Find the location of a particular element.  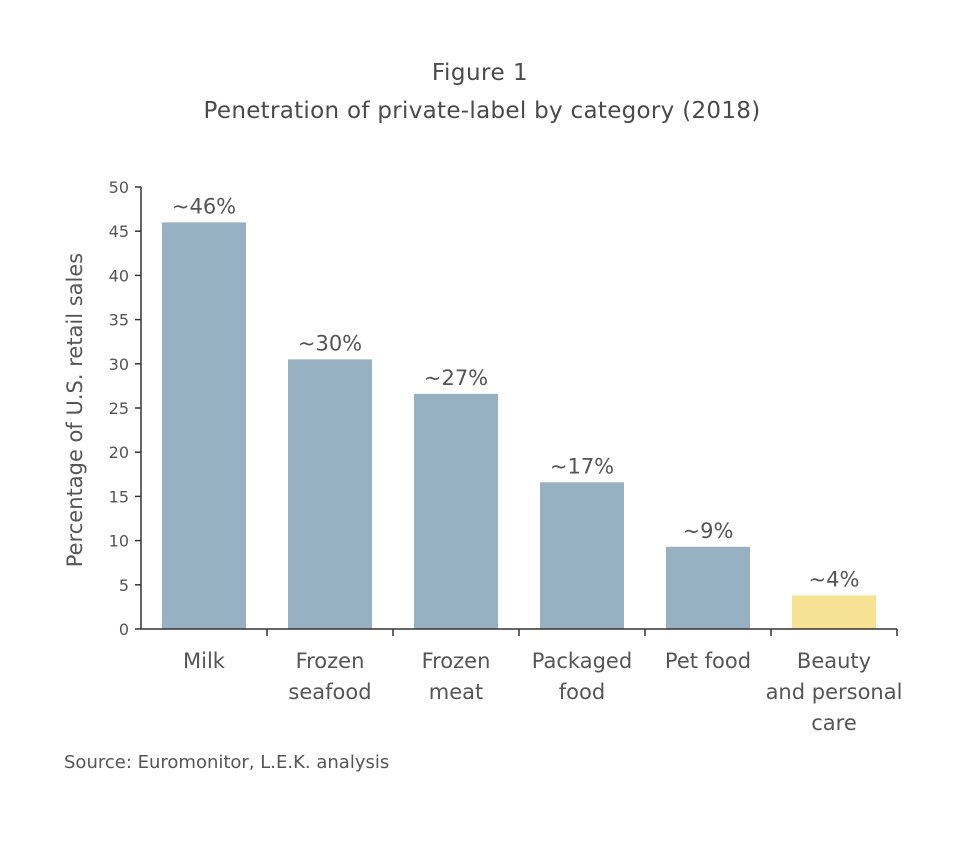

x-axis is located at coordinates (519, 632).